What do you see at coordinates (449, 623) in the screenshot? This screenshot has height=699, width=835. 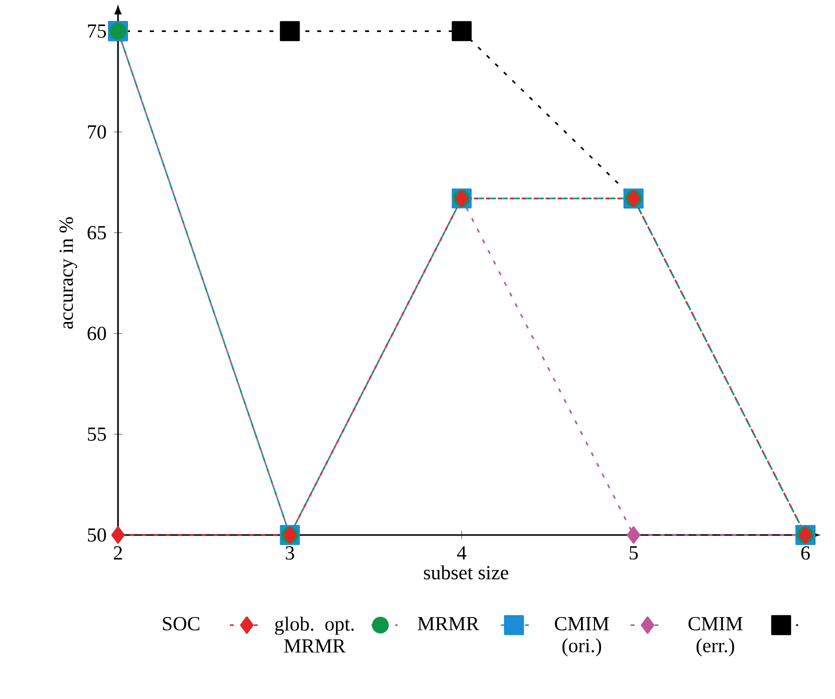 I see `legend-label: MRMR` at bounding box center [449, 623].